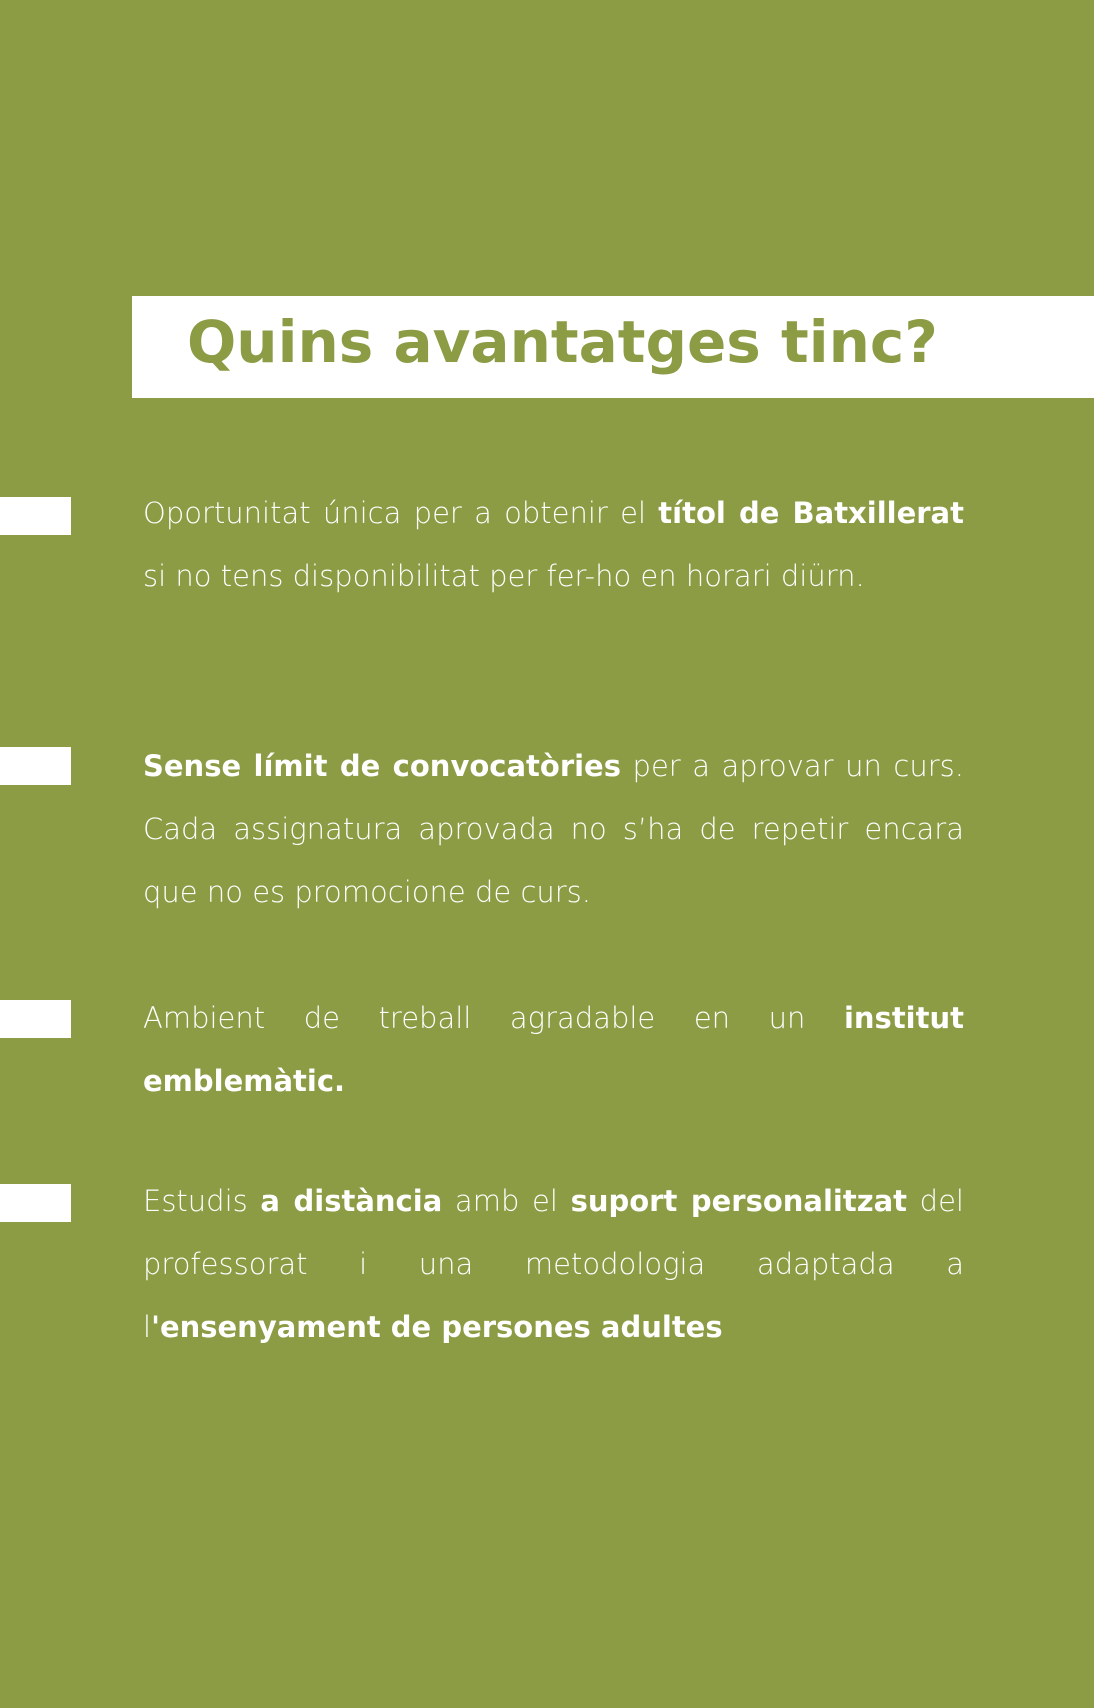 The image size is (1094, 1708). What do you see at coordinates (437, 1327) in the screenshot?
I see `bold-text: 'ensenyament de persones adultes` at bounding box center [437, 1327].